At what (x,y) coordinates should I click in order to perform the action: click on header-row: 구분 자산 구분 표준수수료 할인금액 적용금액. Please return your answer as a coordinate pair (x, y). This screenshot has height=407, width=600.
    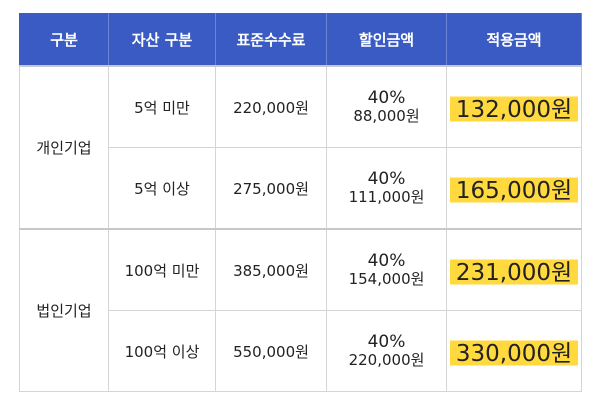
    Looking at the image, I should click on (300, 40).